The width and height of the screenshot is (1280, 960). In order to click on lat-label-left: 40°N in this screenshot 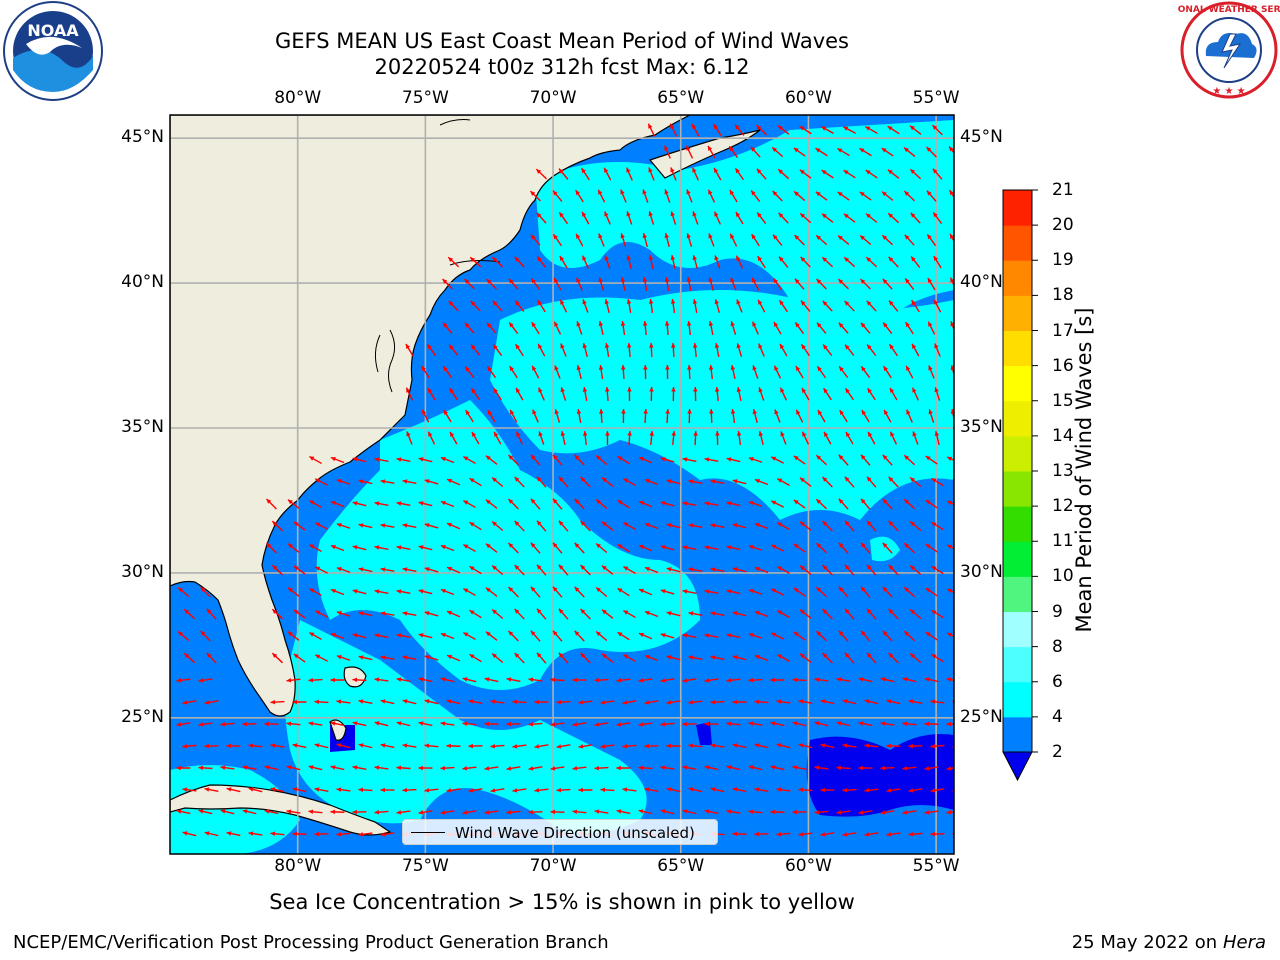, I will do `click(142, 282)`.